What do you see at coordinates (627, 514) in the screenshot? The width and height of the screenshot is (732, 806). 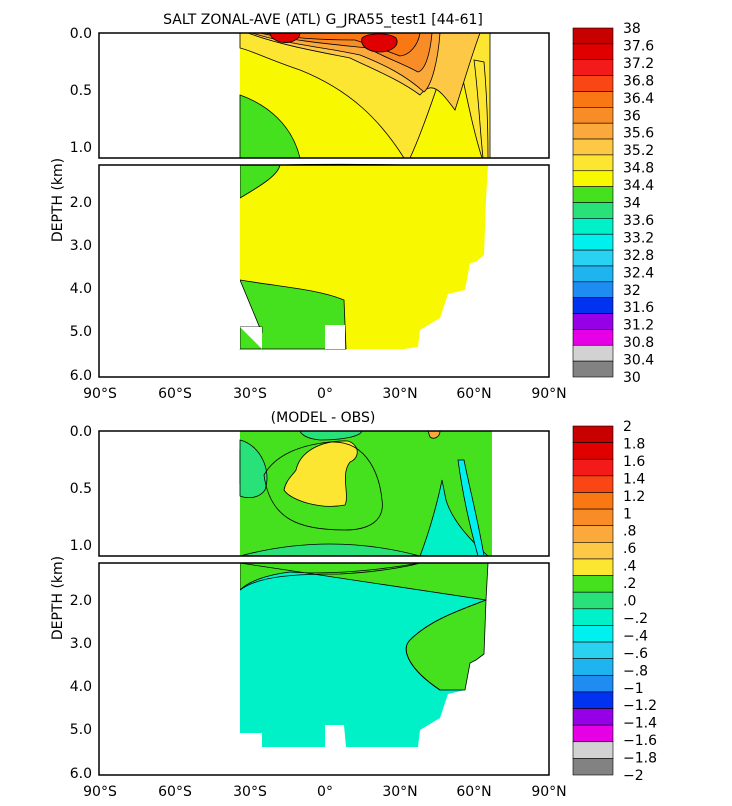 I see `colorbar-label: 1` at bounding box center [627, 514].